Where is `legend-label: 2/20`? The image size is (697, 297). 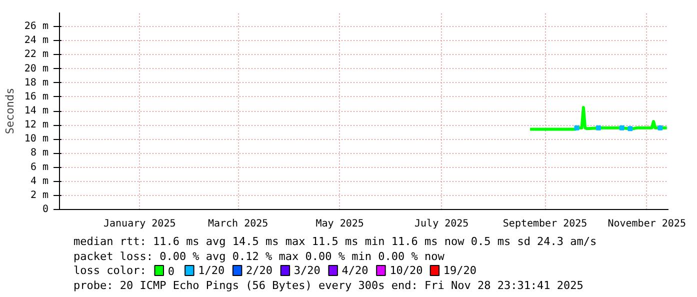 legend-label: 2/20 is located at coordinates (259, 270).